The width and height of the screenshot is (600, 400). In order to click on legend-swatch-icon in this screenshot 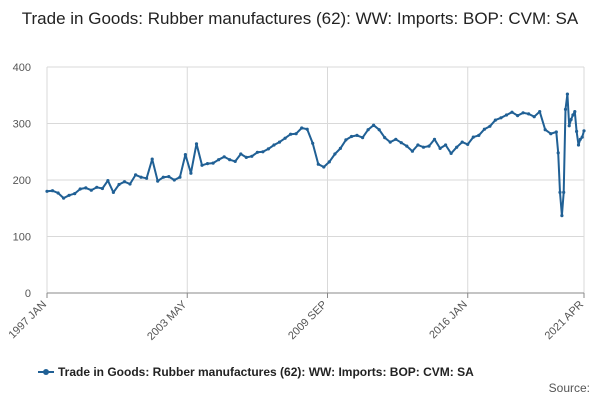, I will do `click(46, 372)`.